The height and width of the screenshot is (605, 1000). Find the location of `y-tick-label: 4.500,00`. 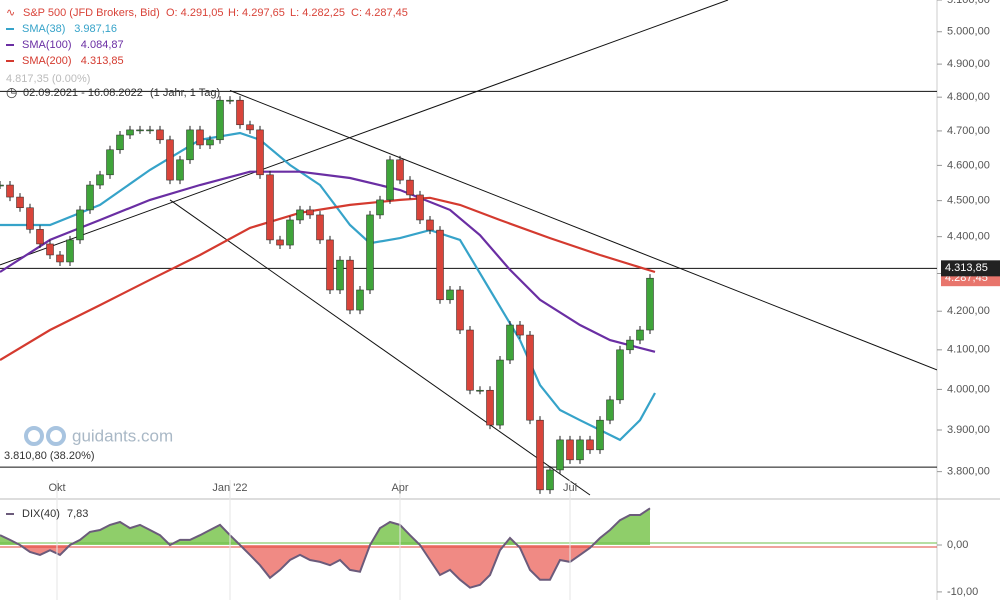

y-tick-label: 4.500,00 is located at coordinates (968, 201).